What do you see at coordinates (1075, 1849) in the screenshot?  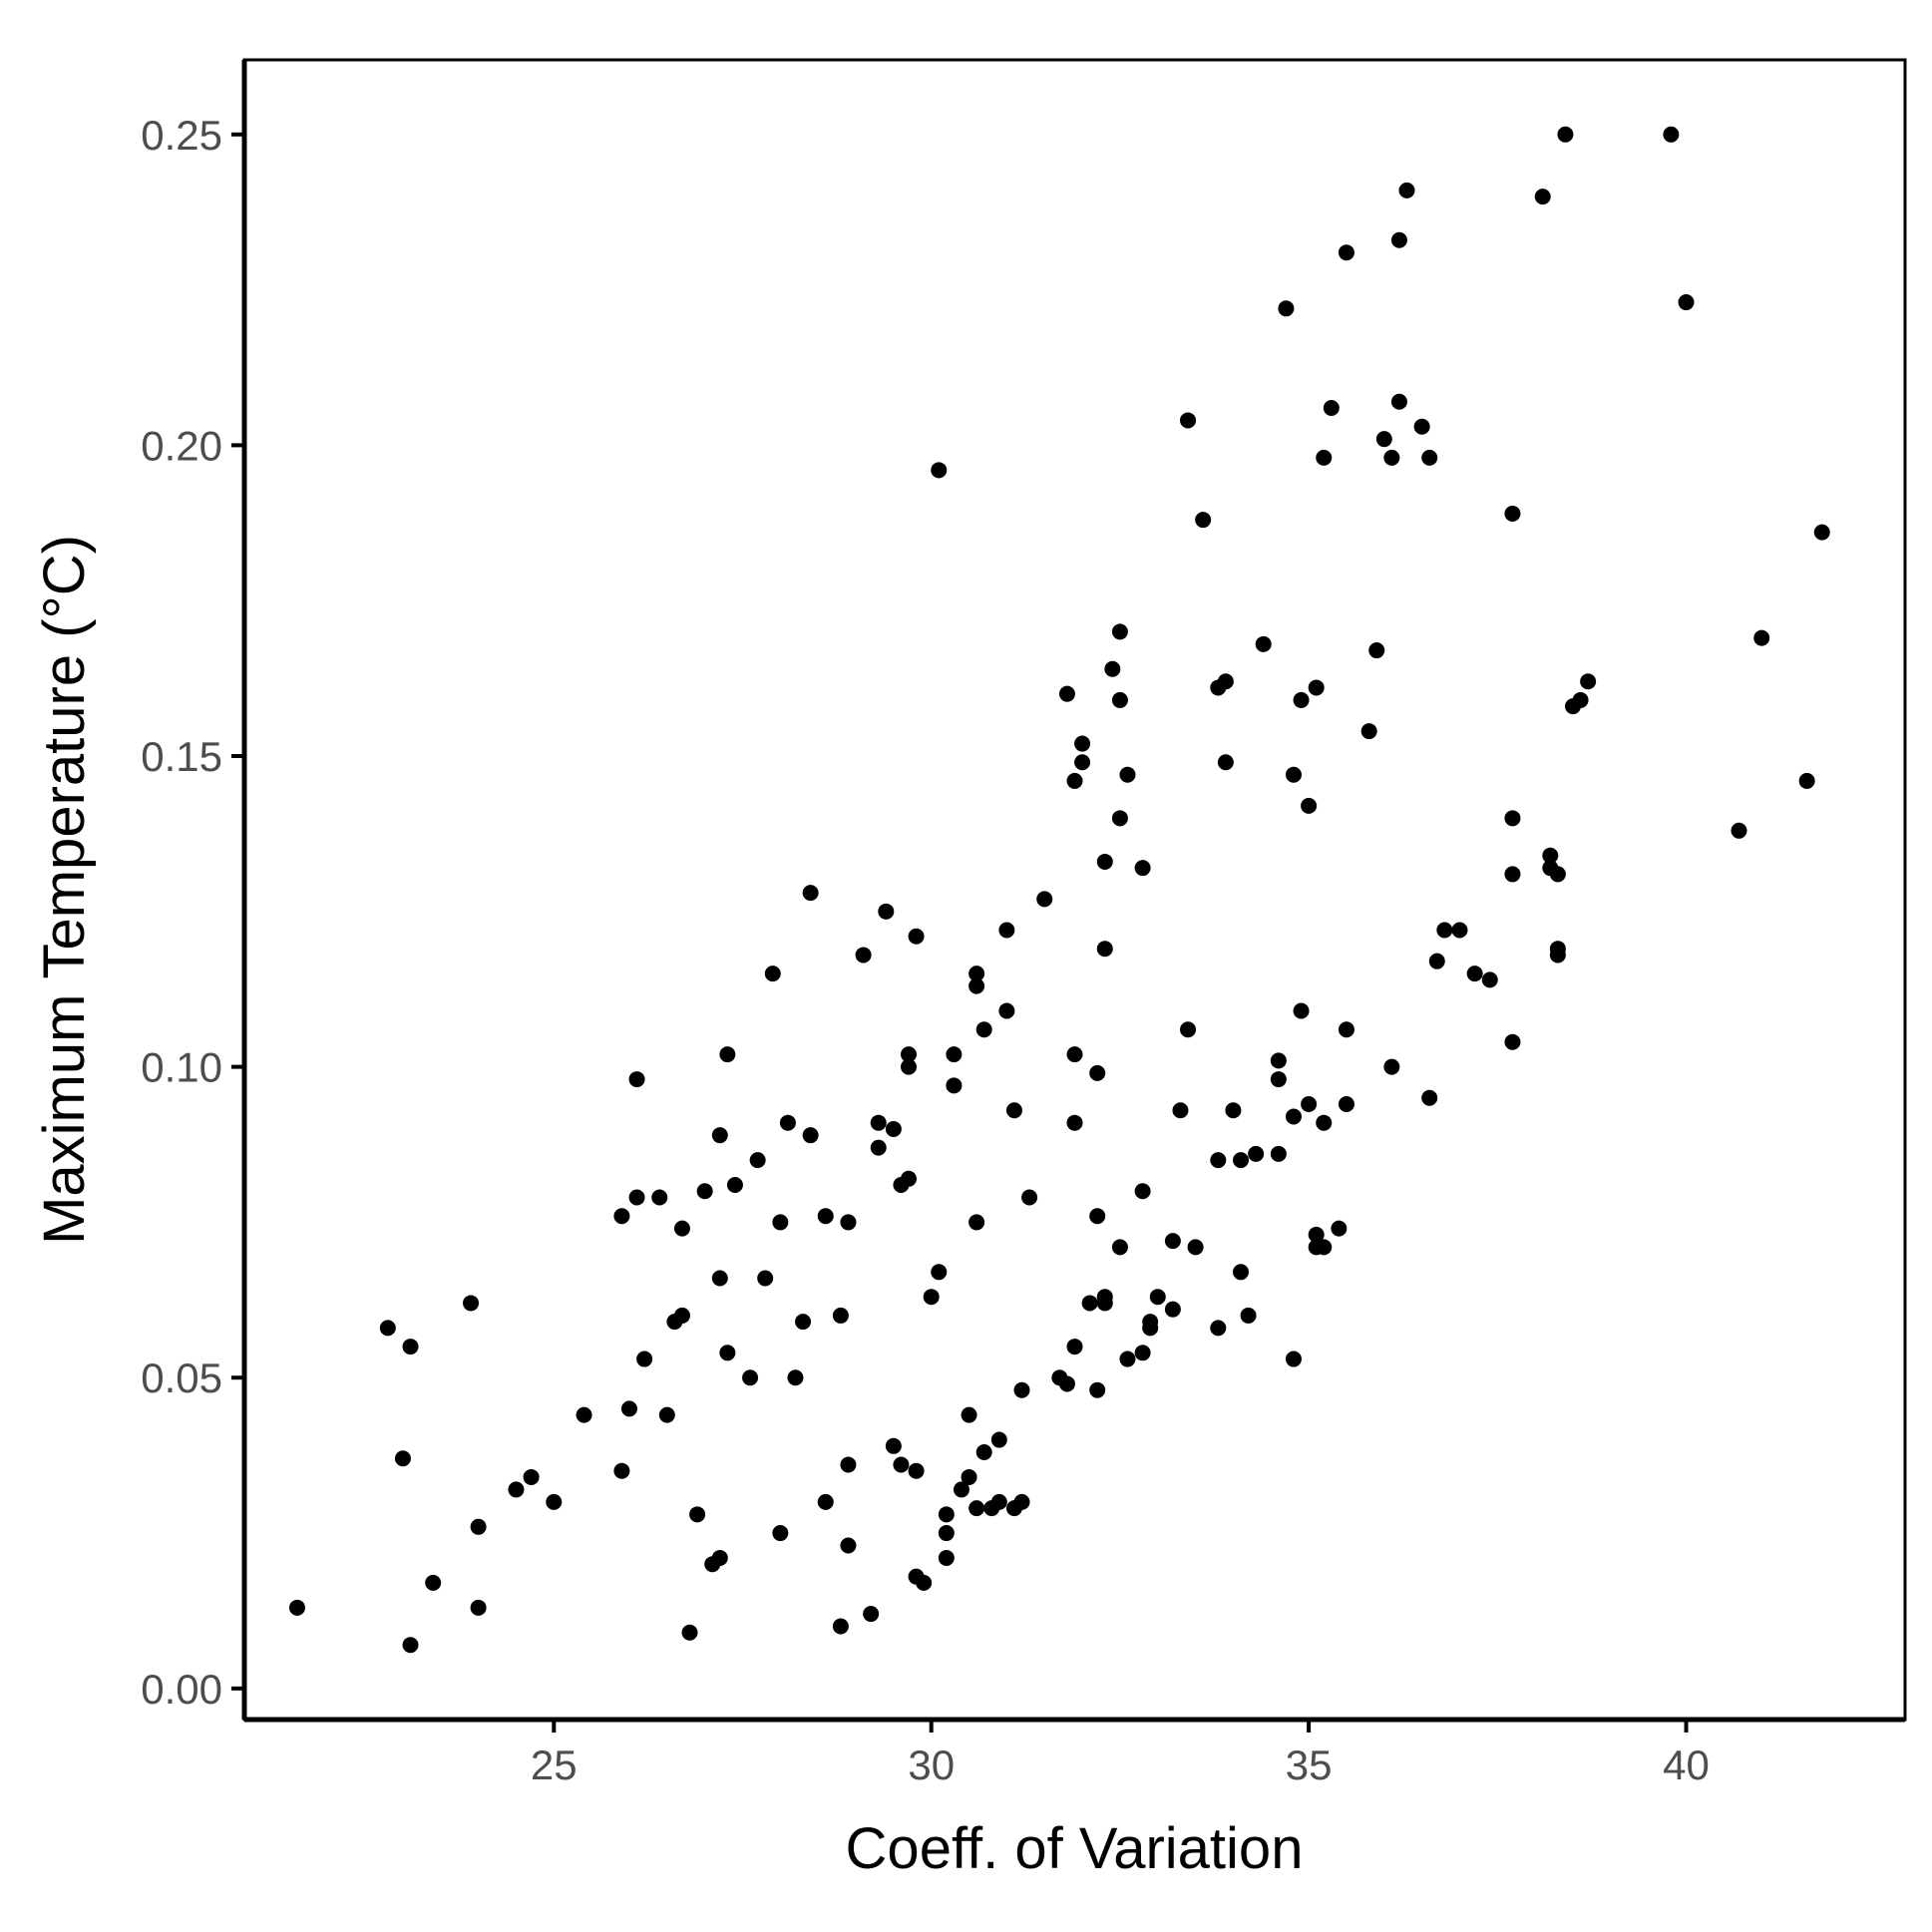 I see `x-axis-title: Coeff. of Variation` at bounding box center [1075, 1849].